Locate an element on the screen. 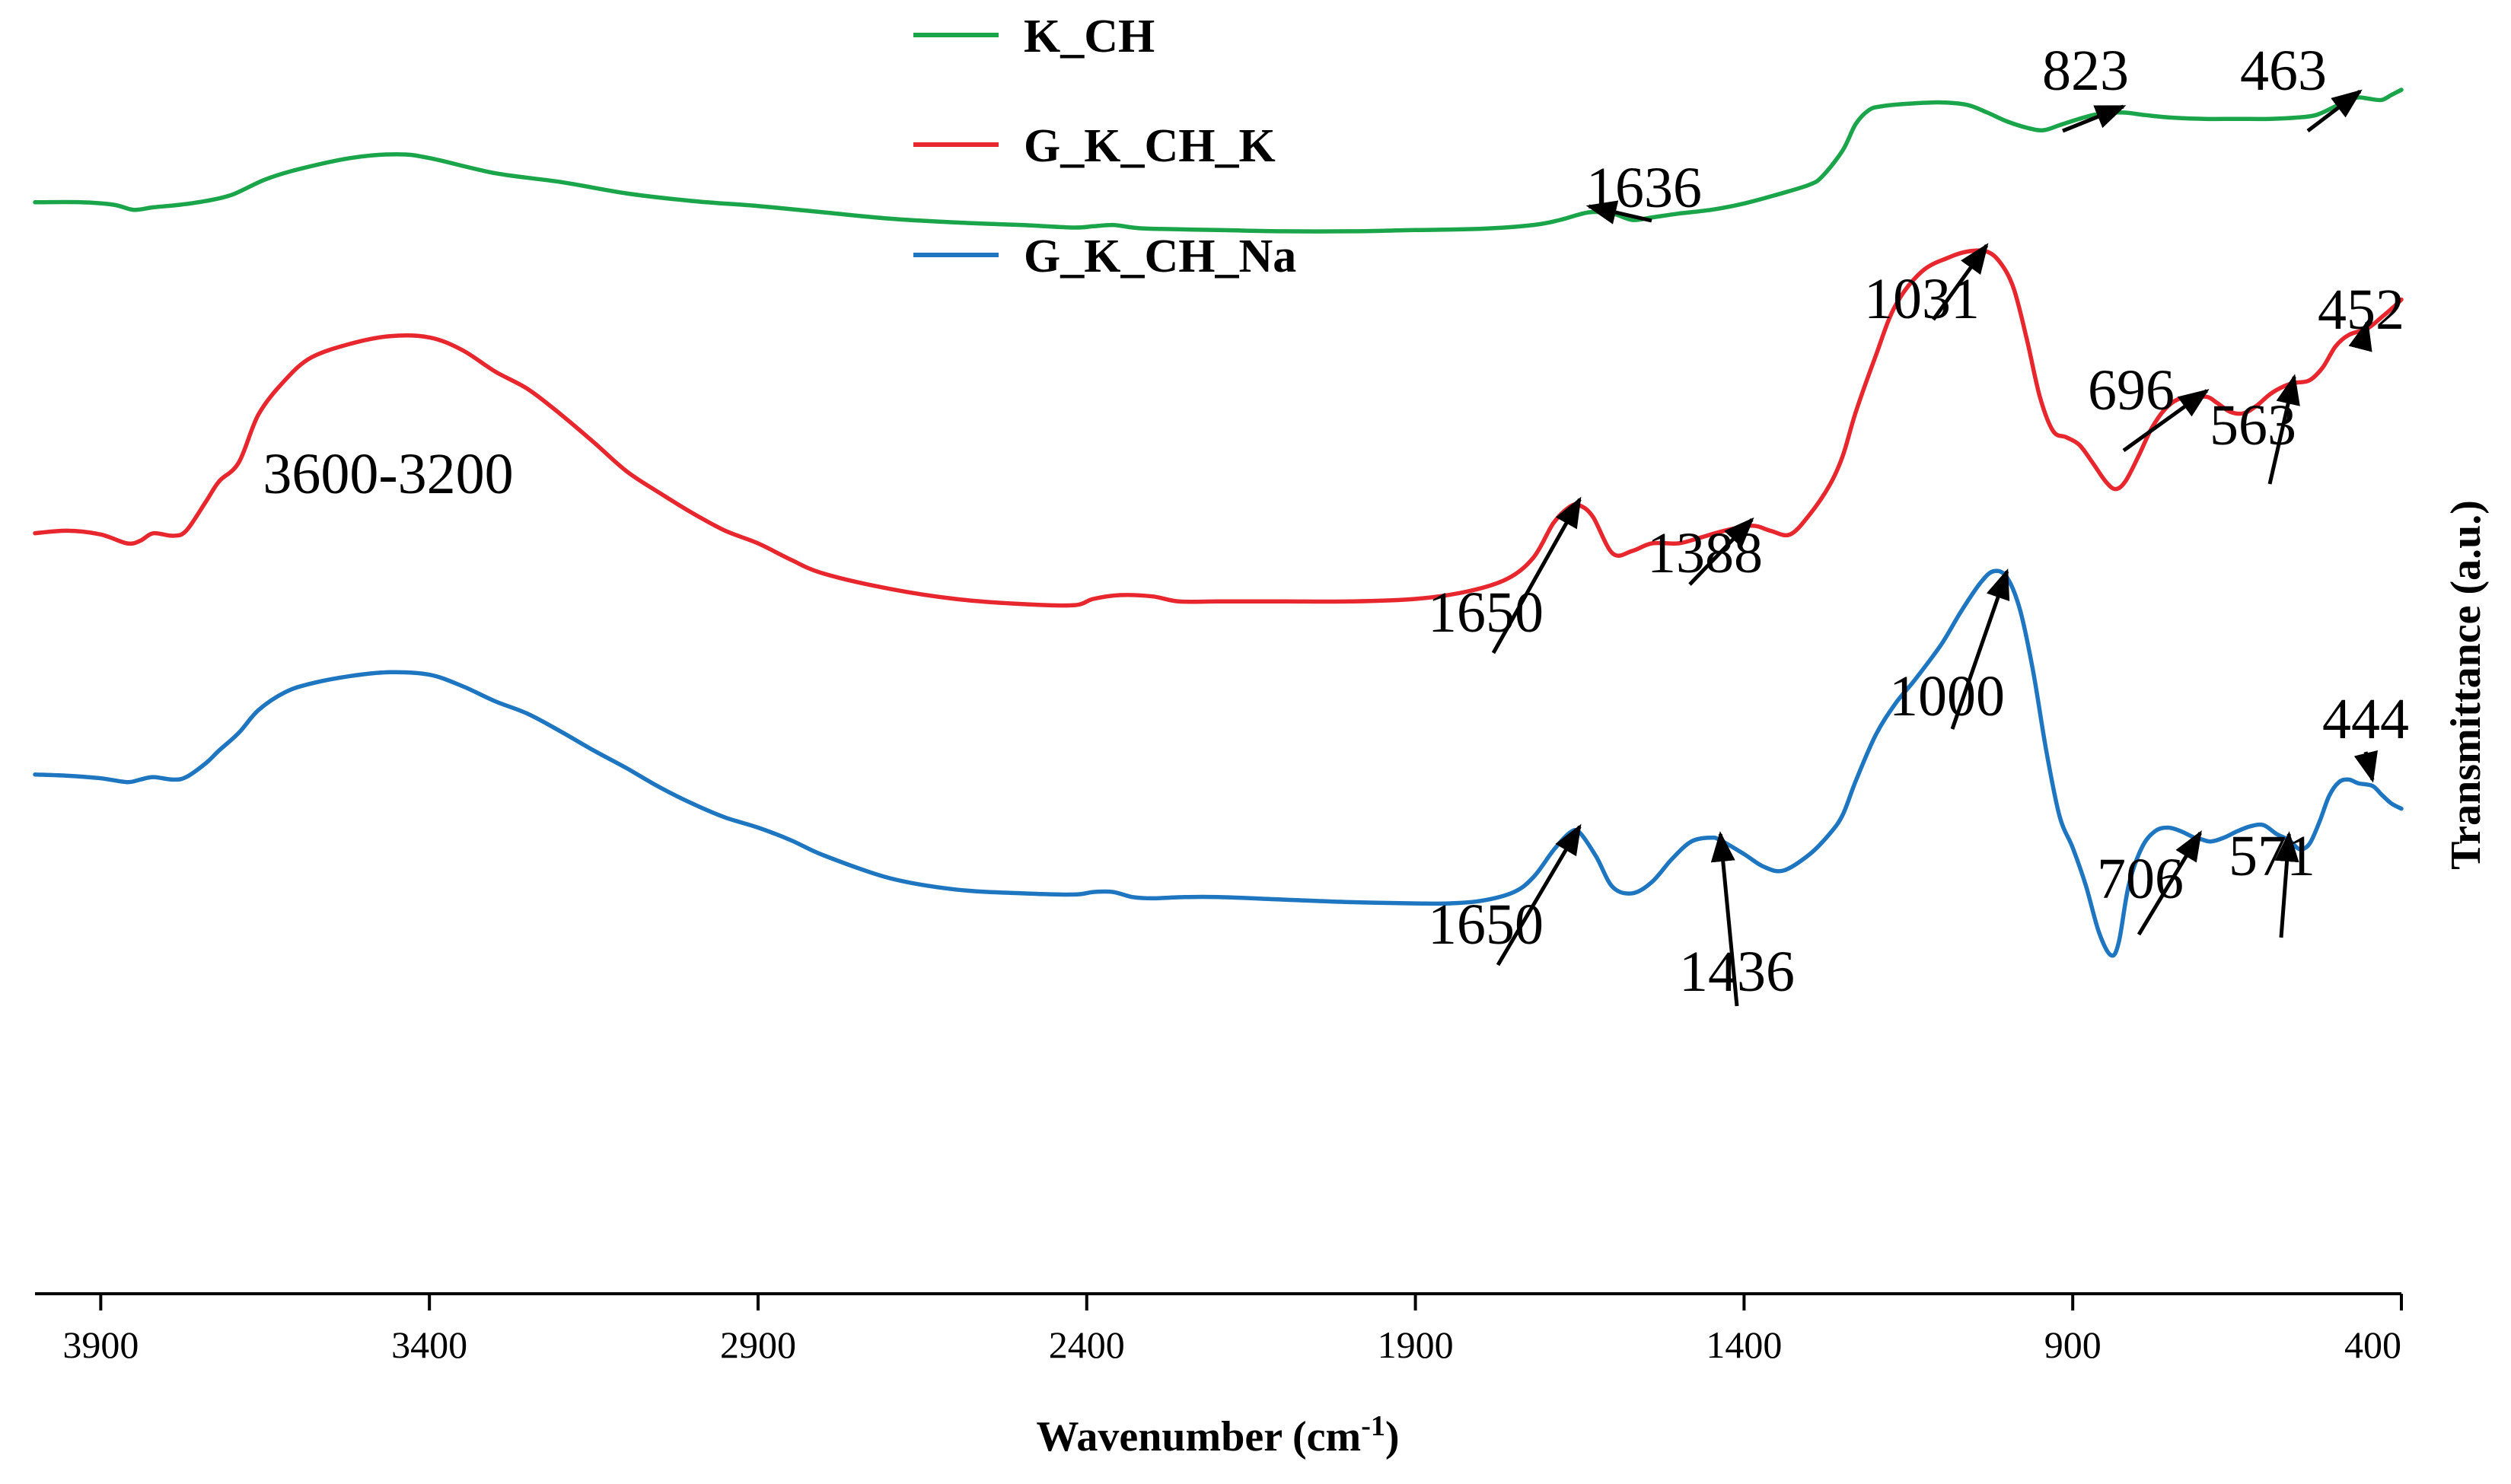  legend-label-k-ch: K_CH is located at coordinates (1089, 36).